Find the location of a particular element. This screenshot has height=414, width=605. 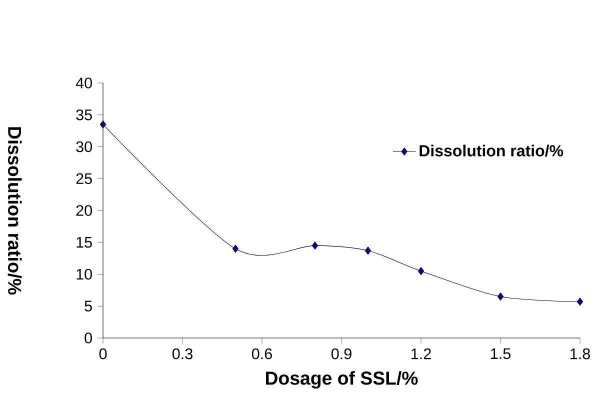

x-tick-label: 1.5 is located at coordinates (501, 354).